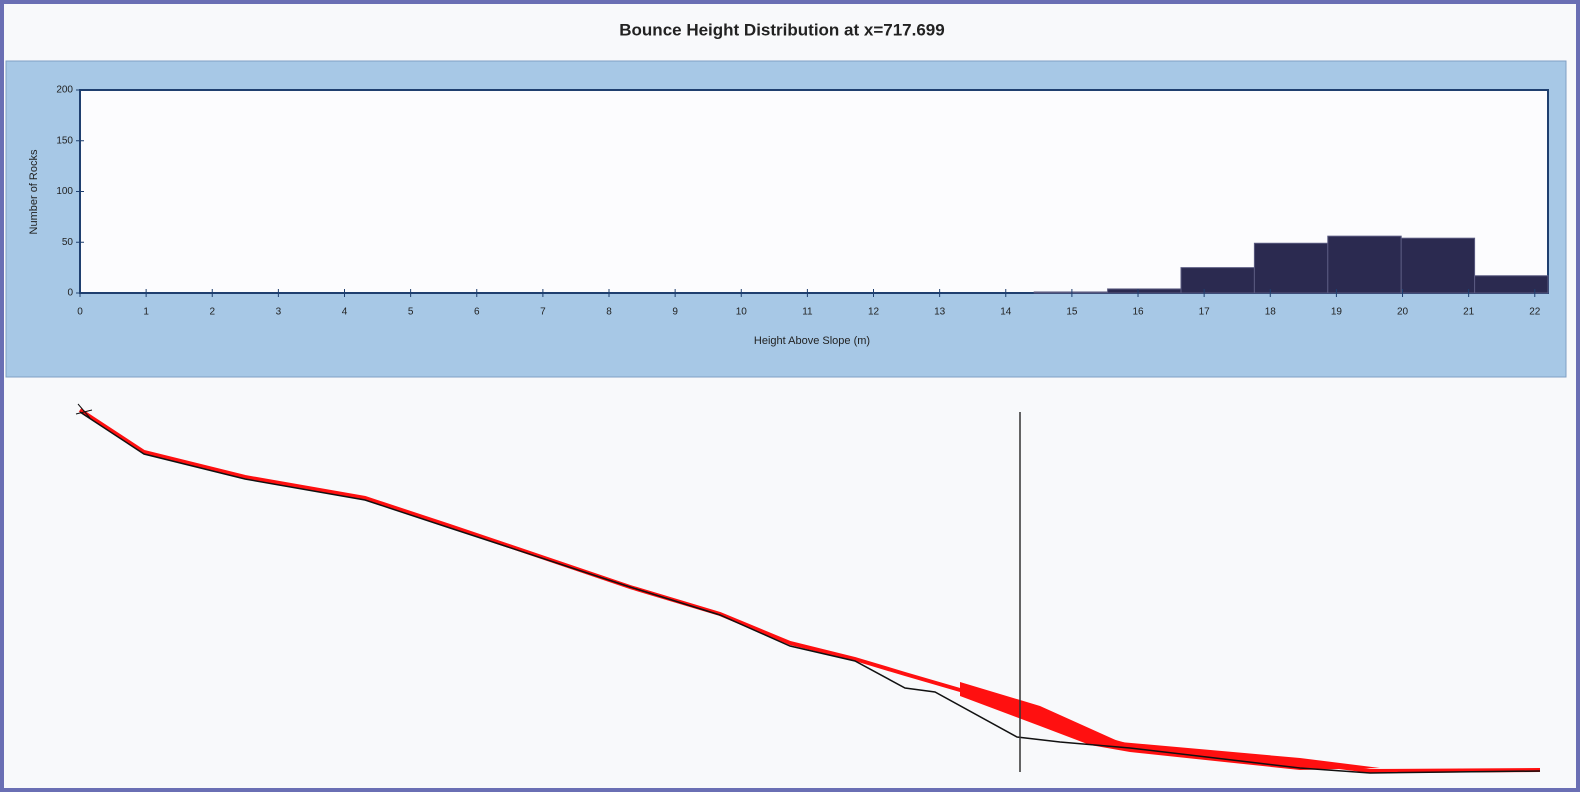  What do you see at coordinates (34, 191) in the screenshot?
I see `y-axis-label: Number of Rocks` at bounding box center [34, 191].